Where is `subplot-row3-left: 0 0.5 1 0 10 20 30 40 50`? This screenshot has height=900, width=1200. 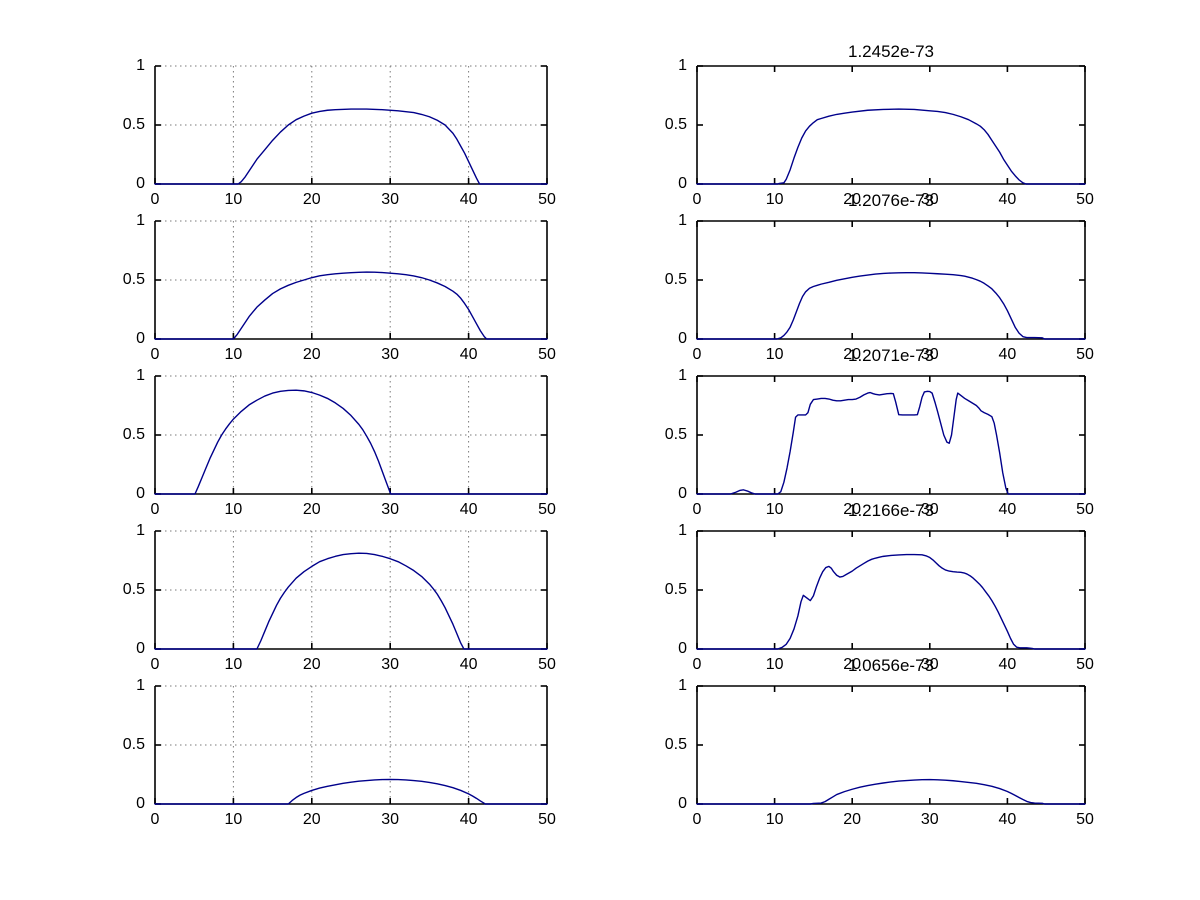 subplot-row3-left: 0 0.5 1 0 10 20 30 40 50 is located at coordinates (339, 442).